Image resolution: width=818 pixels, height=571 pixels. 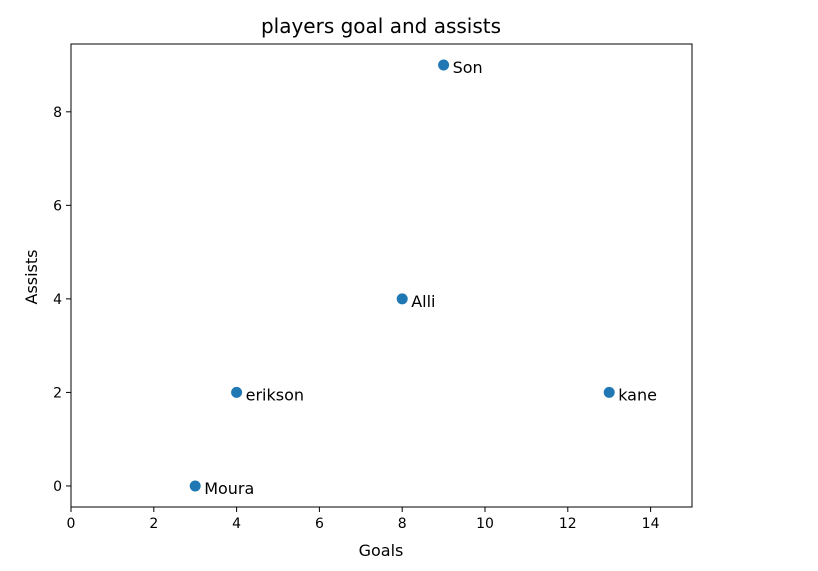 I want to click on data-point-label: Son, so click(x=468, y=67).